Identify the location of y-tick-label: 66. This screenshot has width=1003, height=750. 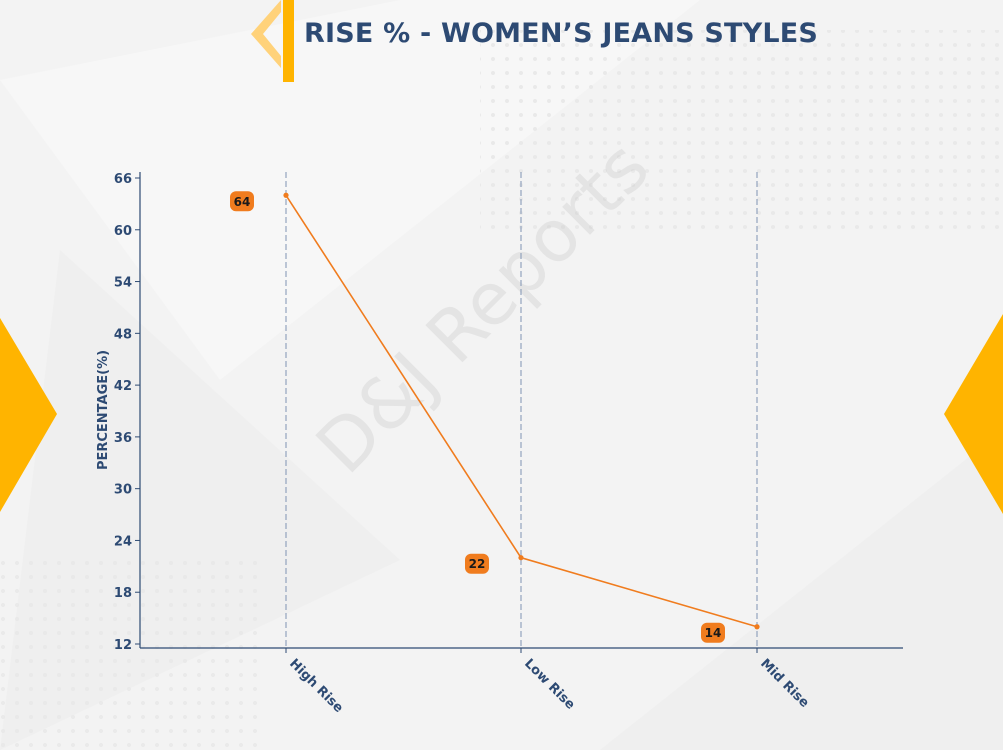
(123, 179).